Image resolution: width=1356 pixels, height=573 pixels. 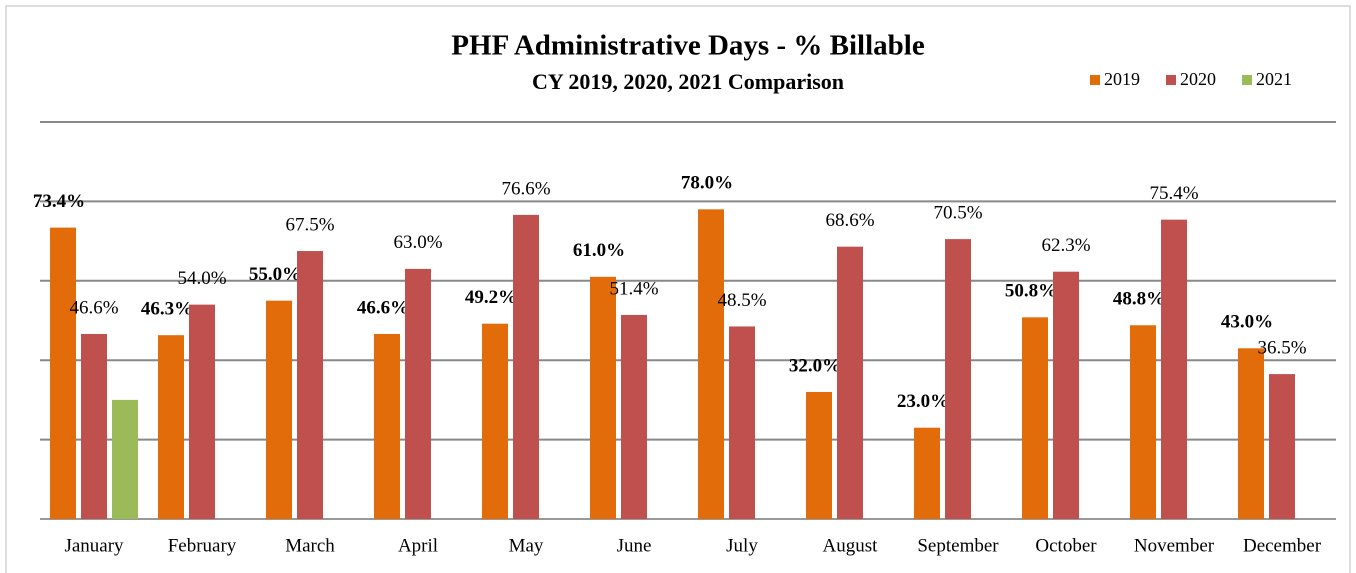 I want to click on x-tick-label: August, so click(x=851, y=545).